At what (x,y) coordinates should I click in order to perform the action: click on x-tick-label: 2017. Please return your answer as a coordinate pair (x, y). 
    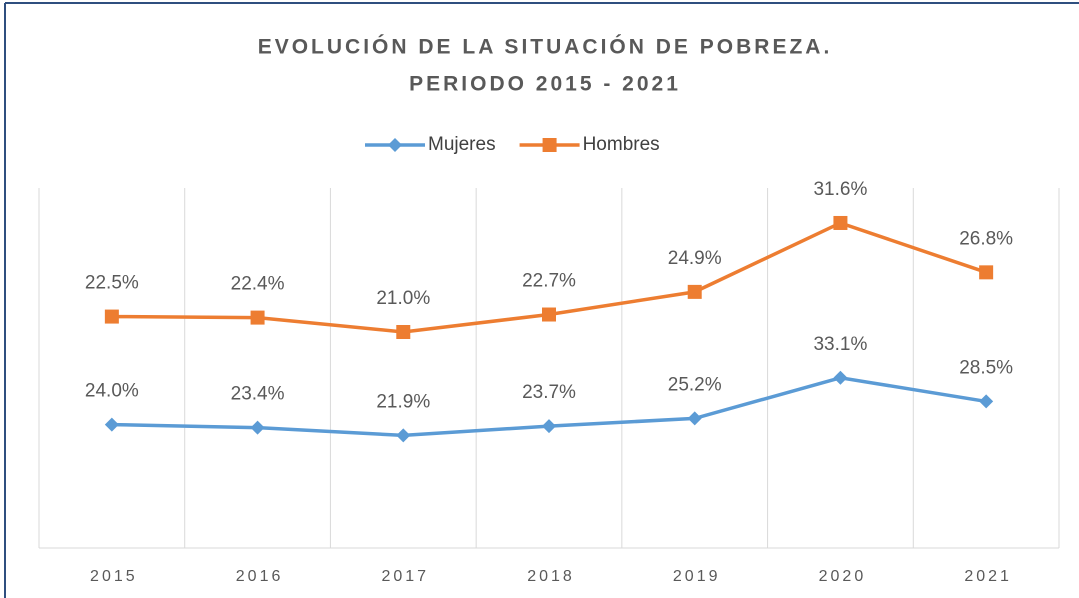
    Looking at the image, I should click on (405, 576).